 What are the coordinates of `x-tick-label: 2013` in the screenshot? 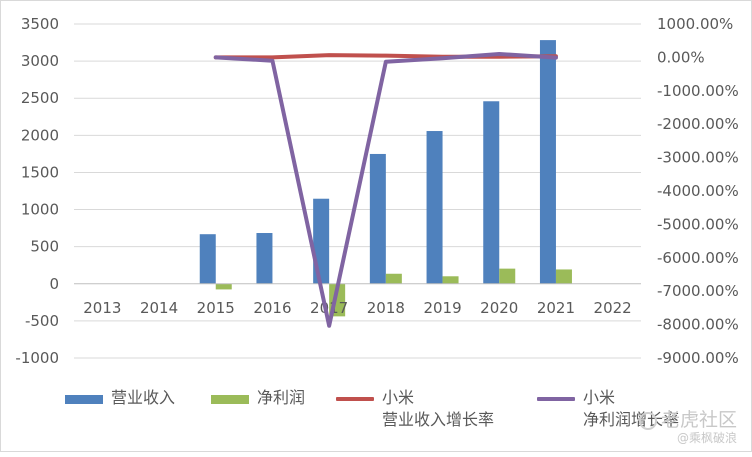 It's located at (102, 308).